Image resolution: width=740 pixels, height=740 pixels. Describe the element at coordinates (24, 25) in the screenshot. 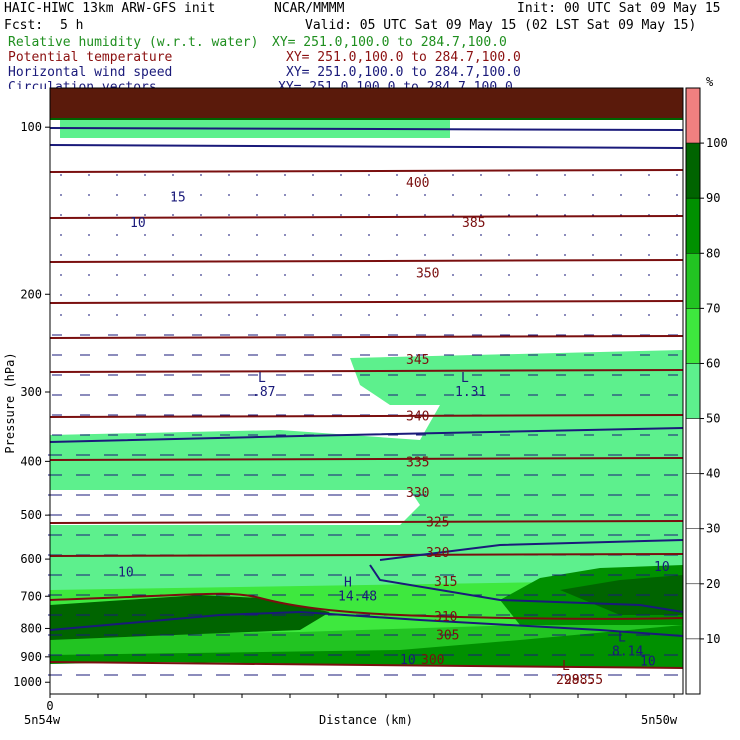

I see `forecast-label: Fcst:` at that location.